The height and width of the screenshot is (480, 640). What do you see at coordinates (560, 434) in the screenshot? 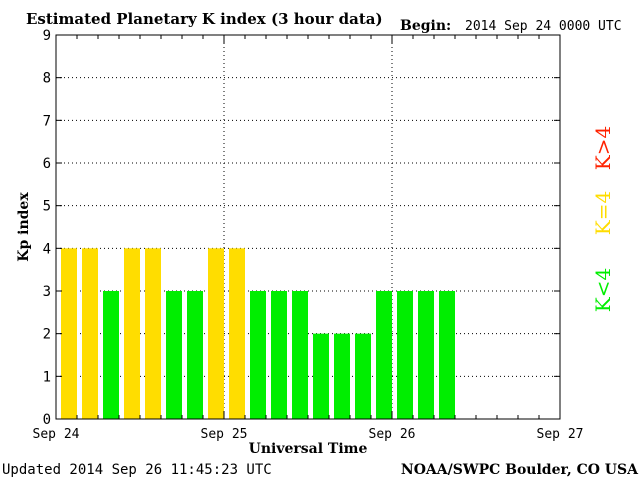
I see `x-tick-label: Sep 27` at bounding box center [560, 434].